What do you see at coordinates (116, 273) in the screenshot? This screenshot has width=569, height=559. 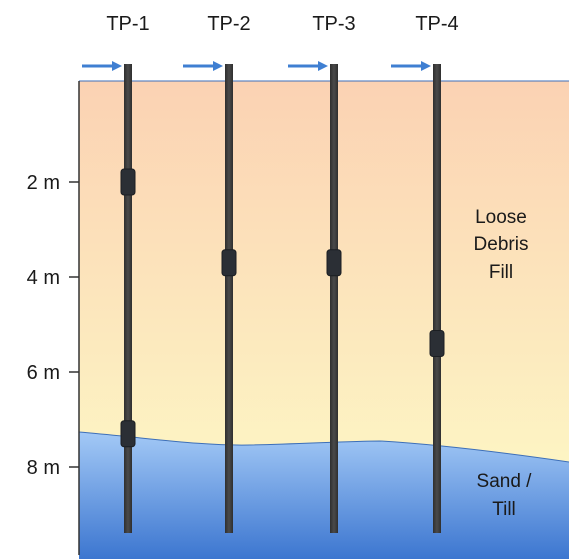 I see `pipe-1: TP-1` at bounding box center [116, 273].